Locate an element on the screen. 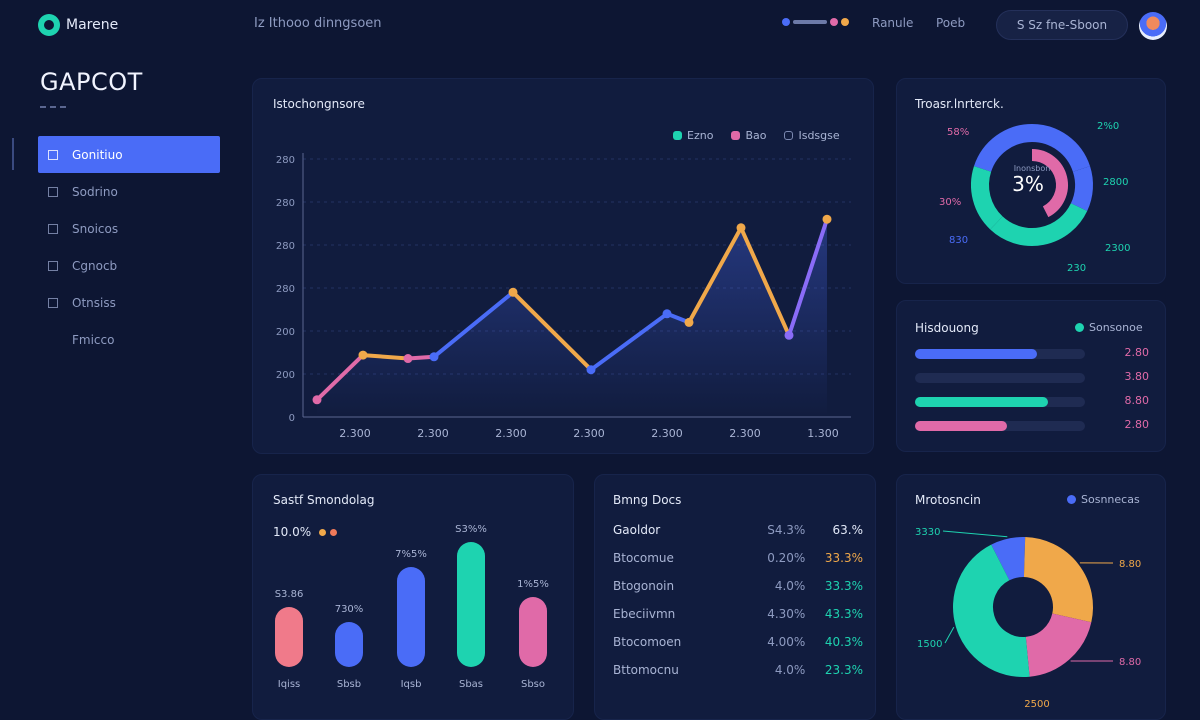 This screenshot has height=720, width=1200. progress-value: 8.80 is located at coordinates (1137, 400).